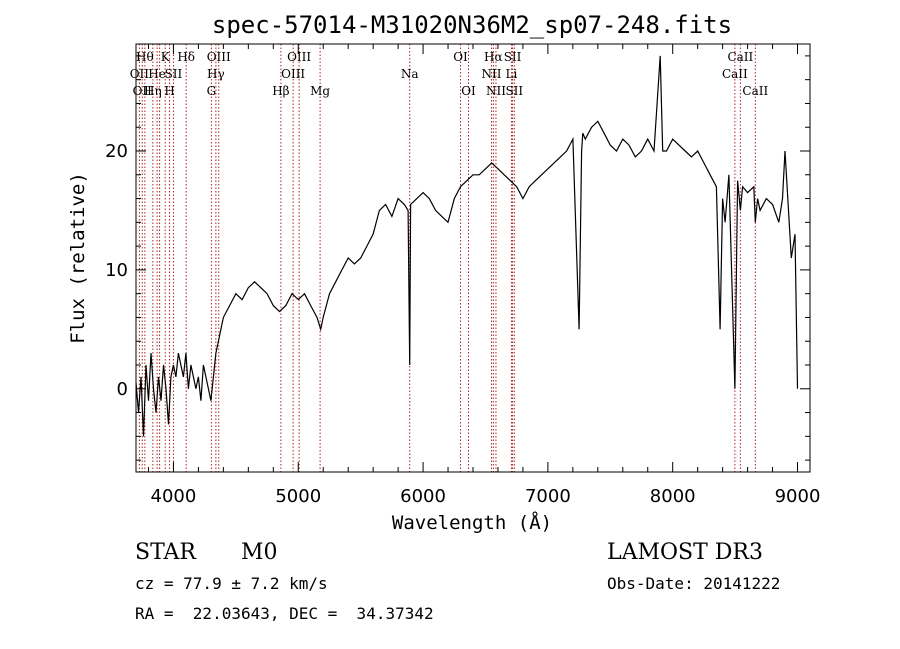  What do you see at coordinates (284, 613) in the screenshot?
I see `sky-coordinates: RA = 22.03643, DEC = 34.37342` at bounding box center [284, 613].